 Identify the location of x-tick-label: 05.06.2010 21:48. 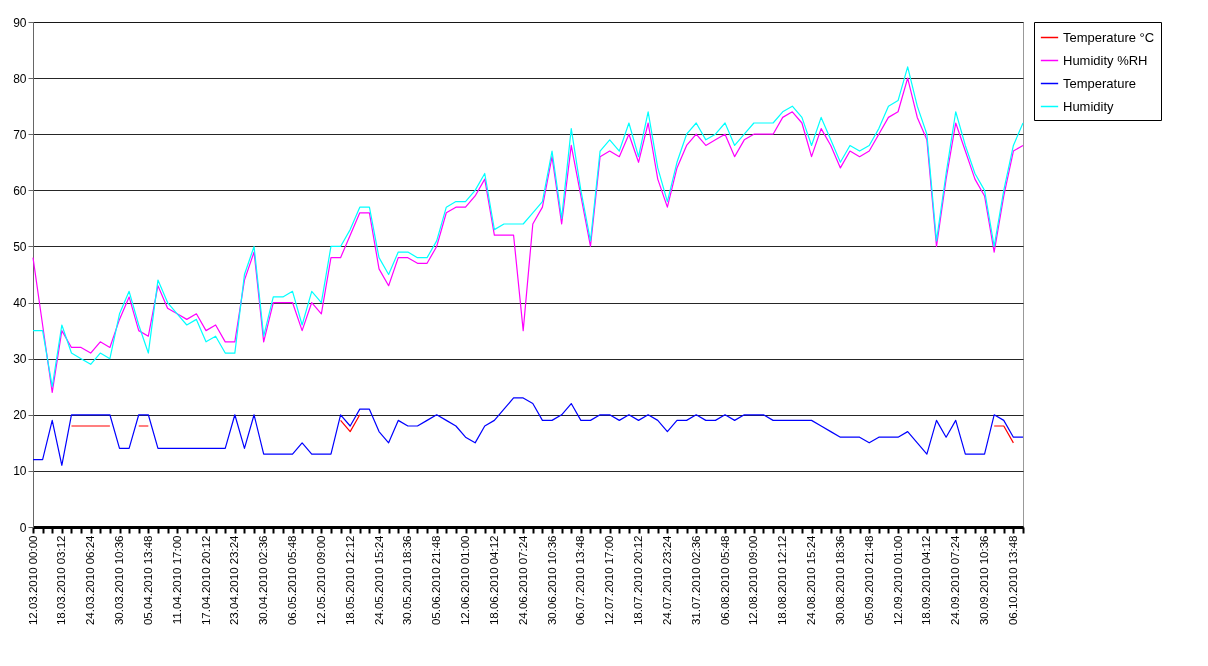
(436, 580).